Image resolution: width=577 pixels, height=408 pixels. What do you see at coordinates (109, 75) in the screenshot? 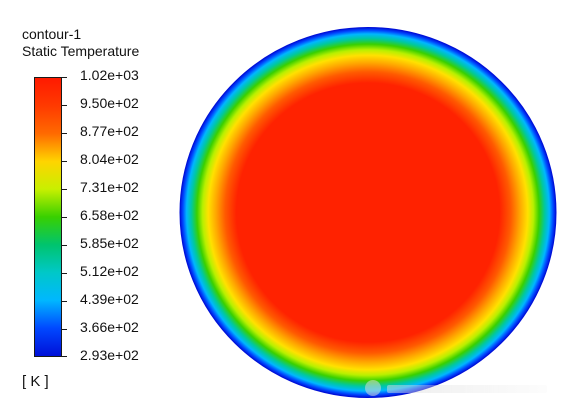
I see `legend-tick-label: 1.02e+03` at bounding box center [109, 75].